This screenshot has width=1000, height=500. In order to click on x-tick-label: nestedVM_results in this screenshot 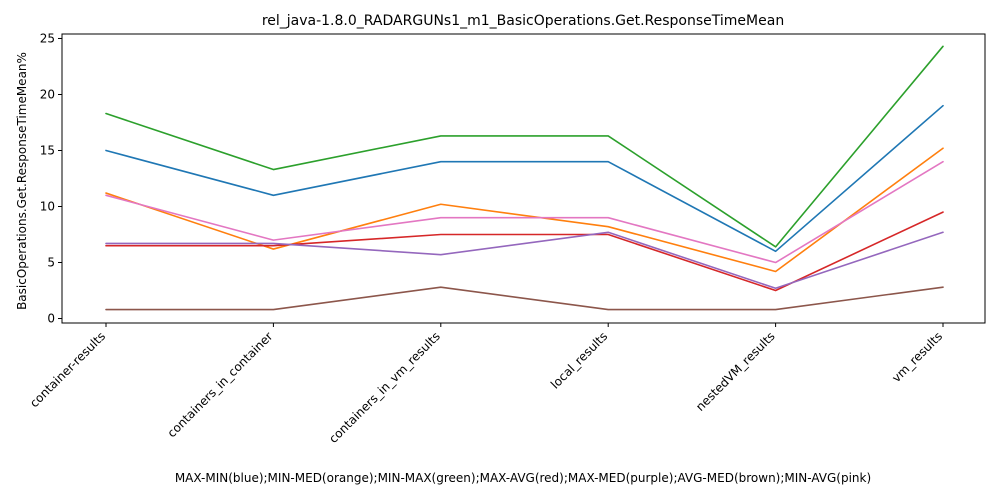, I will do `click(735, 371)`.